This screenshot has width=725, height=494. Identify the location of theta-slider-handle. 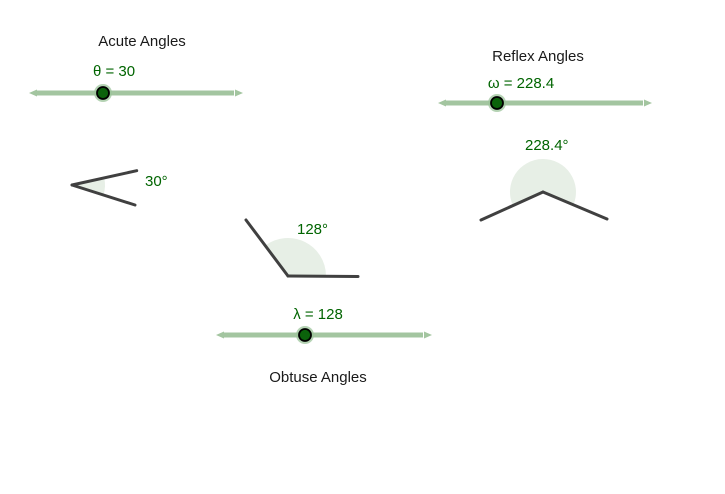
(103, 93).